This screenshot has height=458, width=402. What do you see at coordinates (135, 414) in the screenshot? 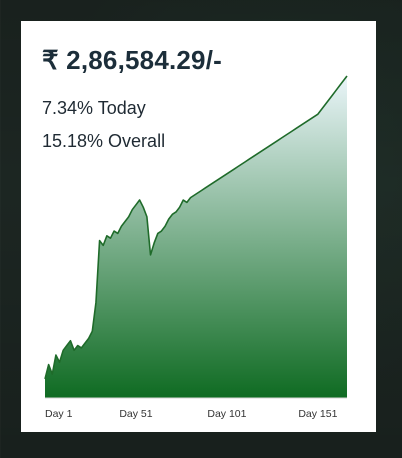
I see `x-tick-label: Day 51` at bounding box center [135, 414].